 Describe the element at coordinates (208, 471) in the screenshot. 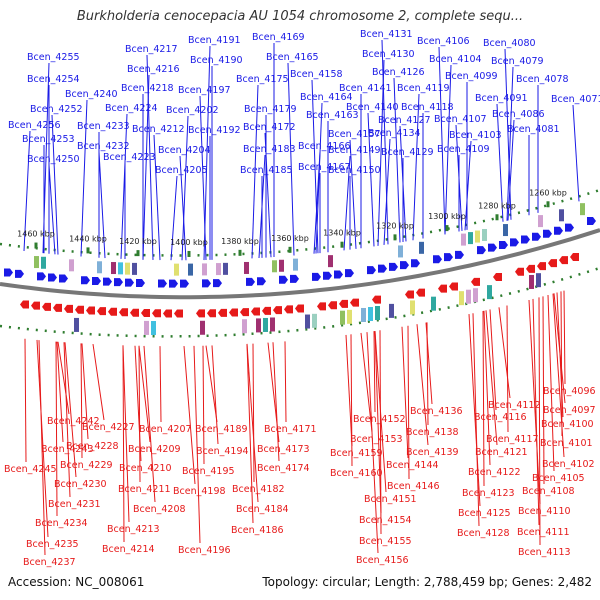

I see `reverse-gene-label: Bcen_4195` at that location.